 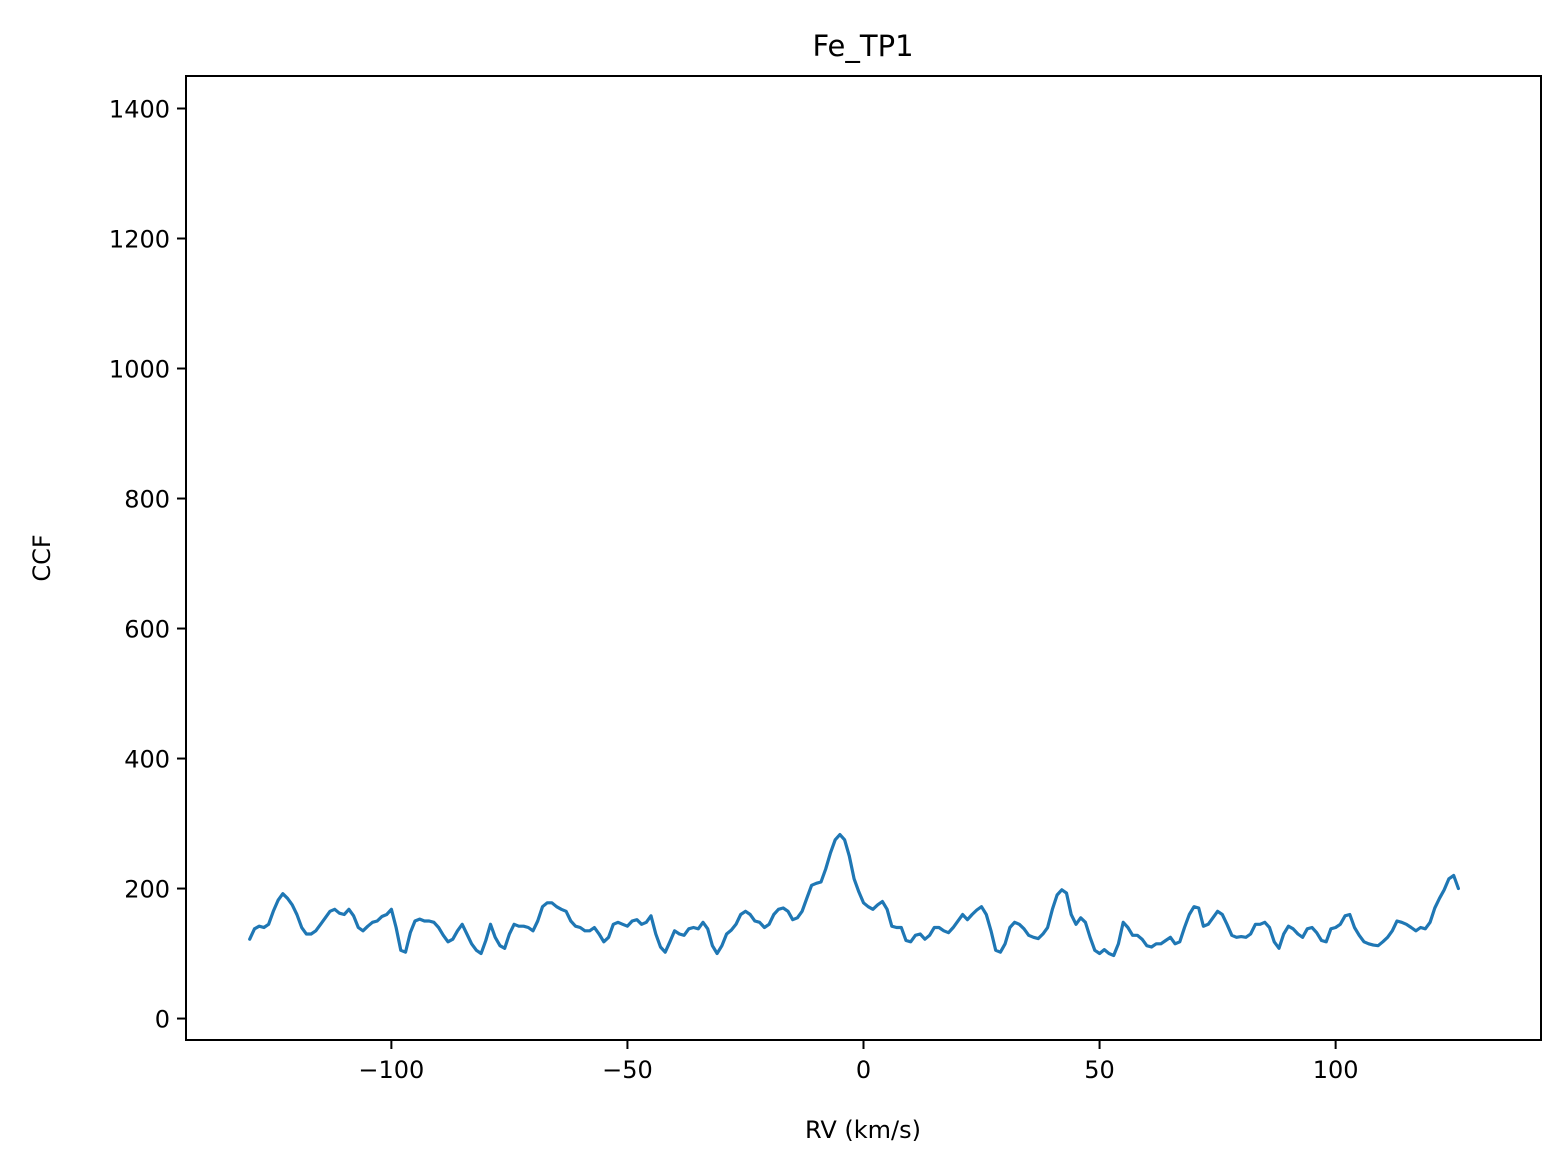 I want to click on y-tick-label: 400, so click(x=147, y=760).